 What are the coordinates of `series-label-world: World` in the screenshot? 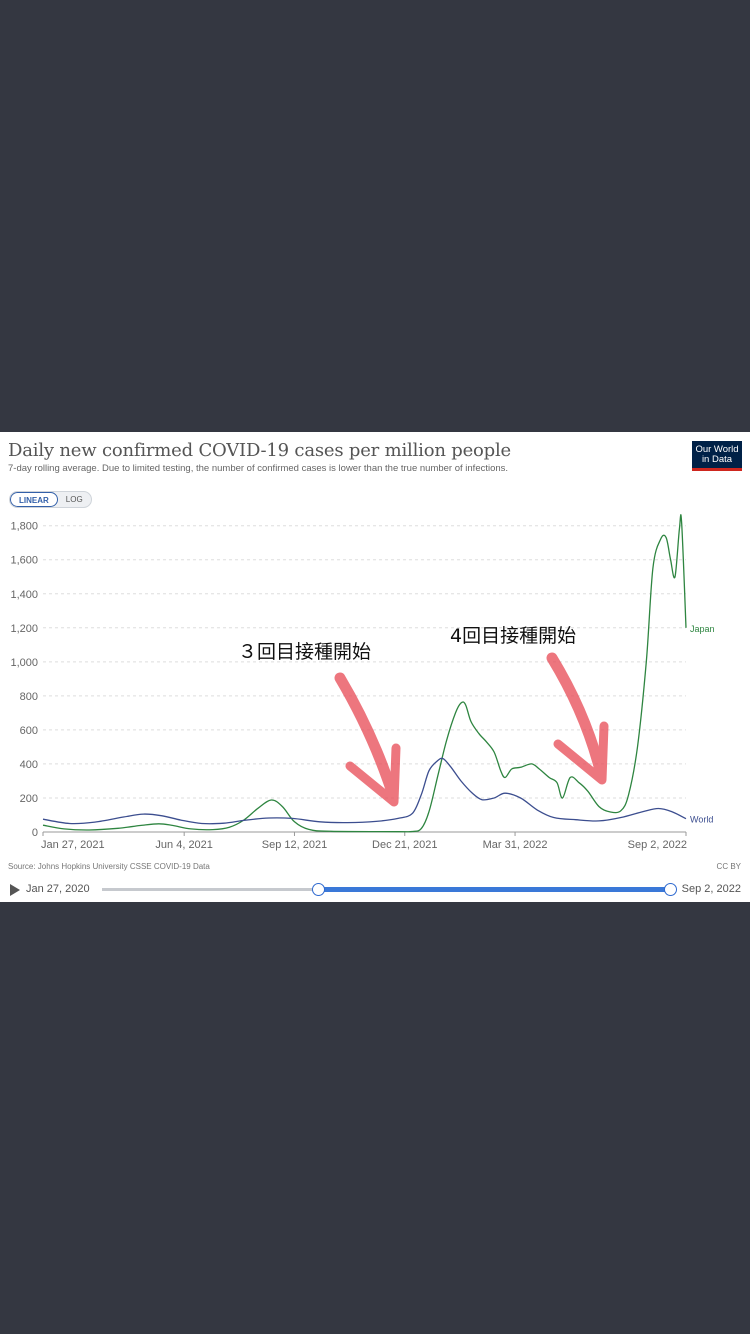 It's located at (701, 820).